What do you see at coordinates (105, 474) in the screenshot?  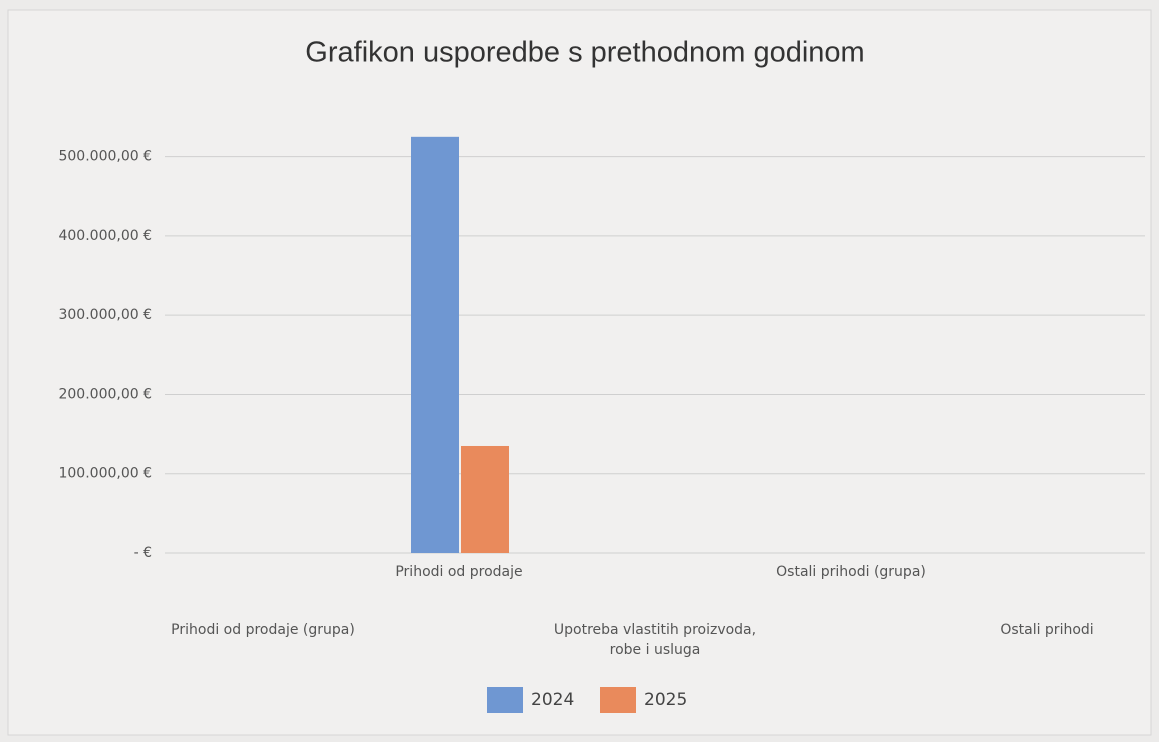 I see `y-tick-label: 100.000,00 €` at bounding box center [105, 474].